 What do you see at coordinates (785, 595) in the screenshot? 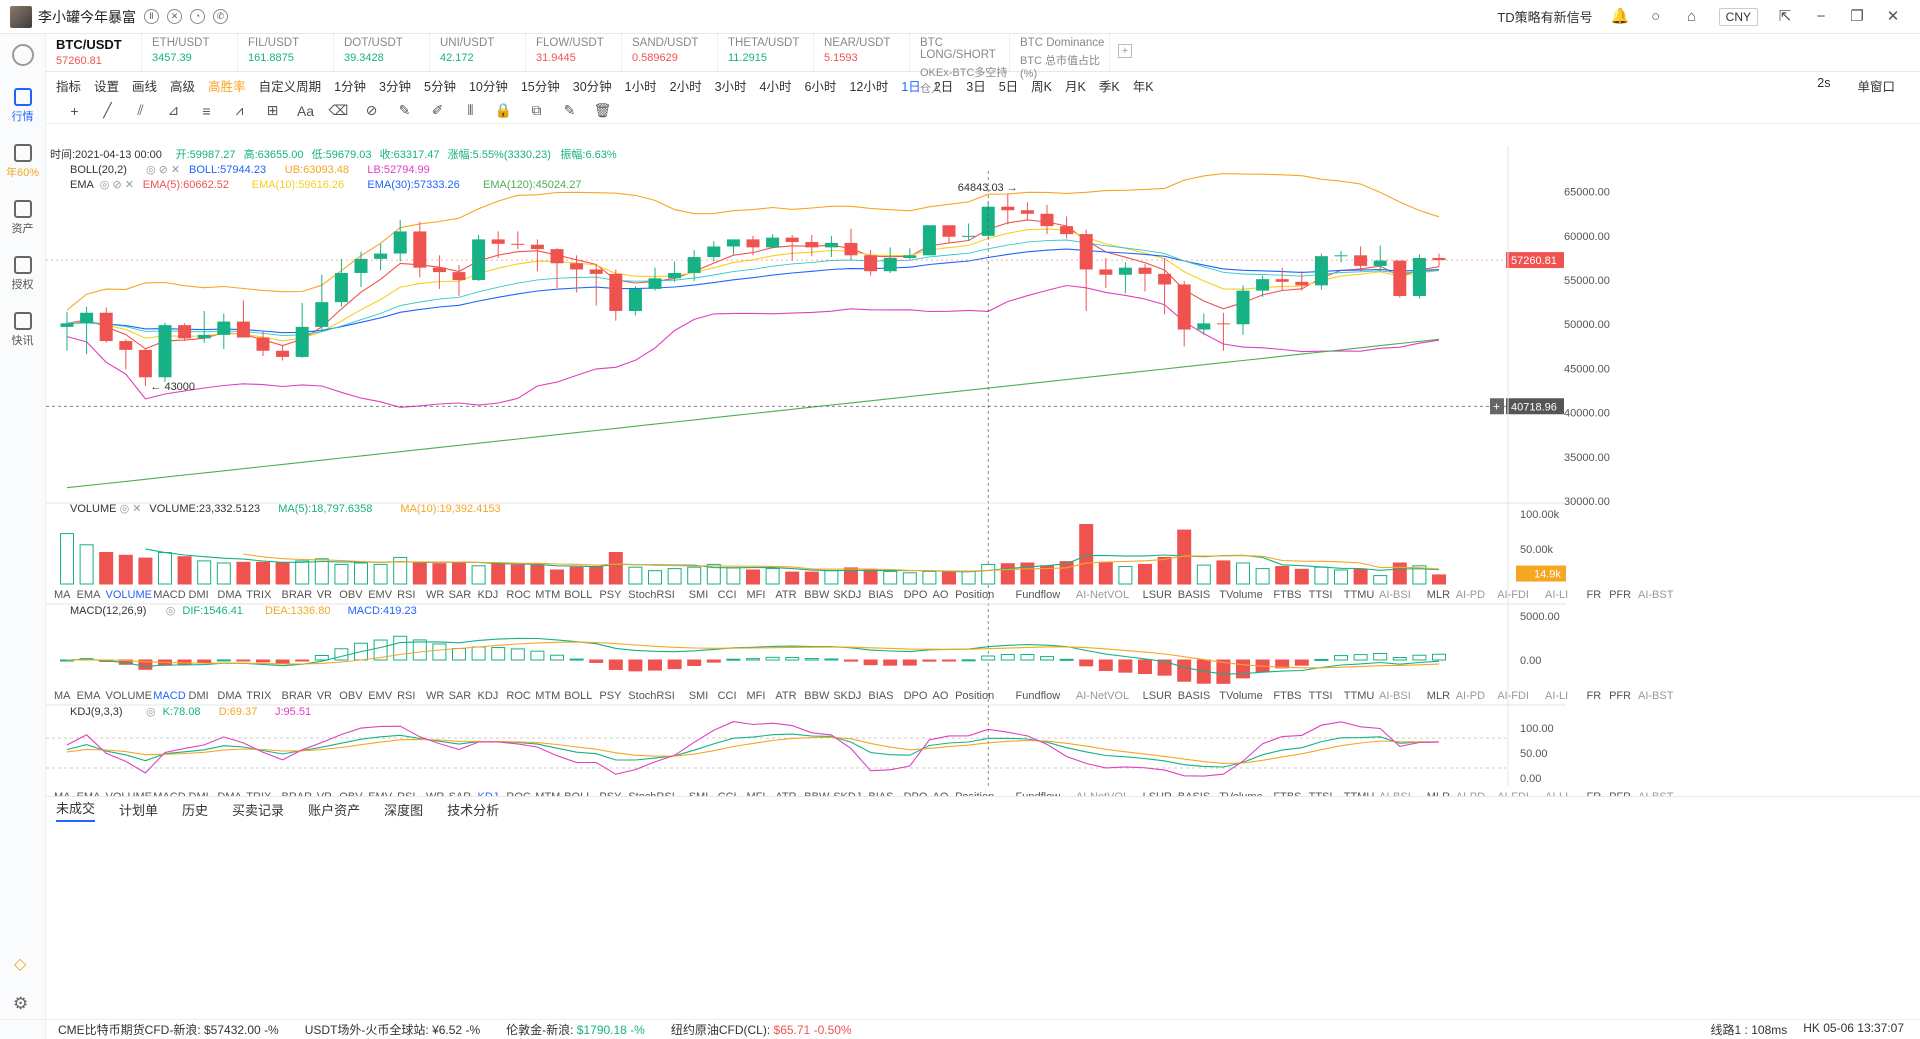
I see `indicator-tab: ATR` at bounding box center [785, 595].